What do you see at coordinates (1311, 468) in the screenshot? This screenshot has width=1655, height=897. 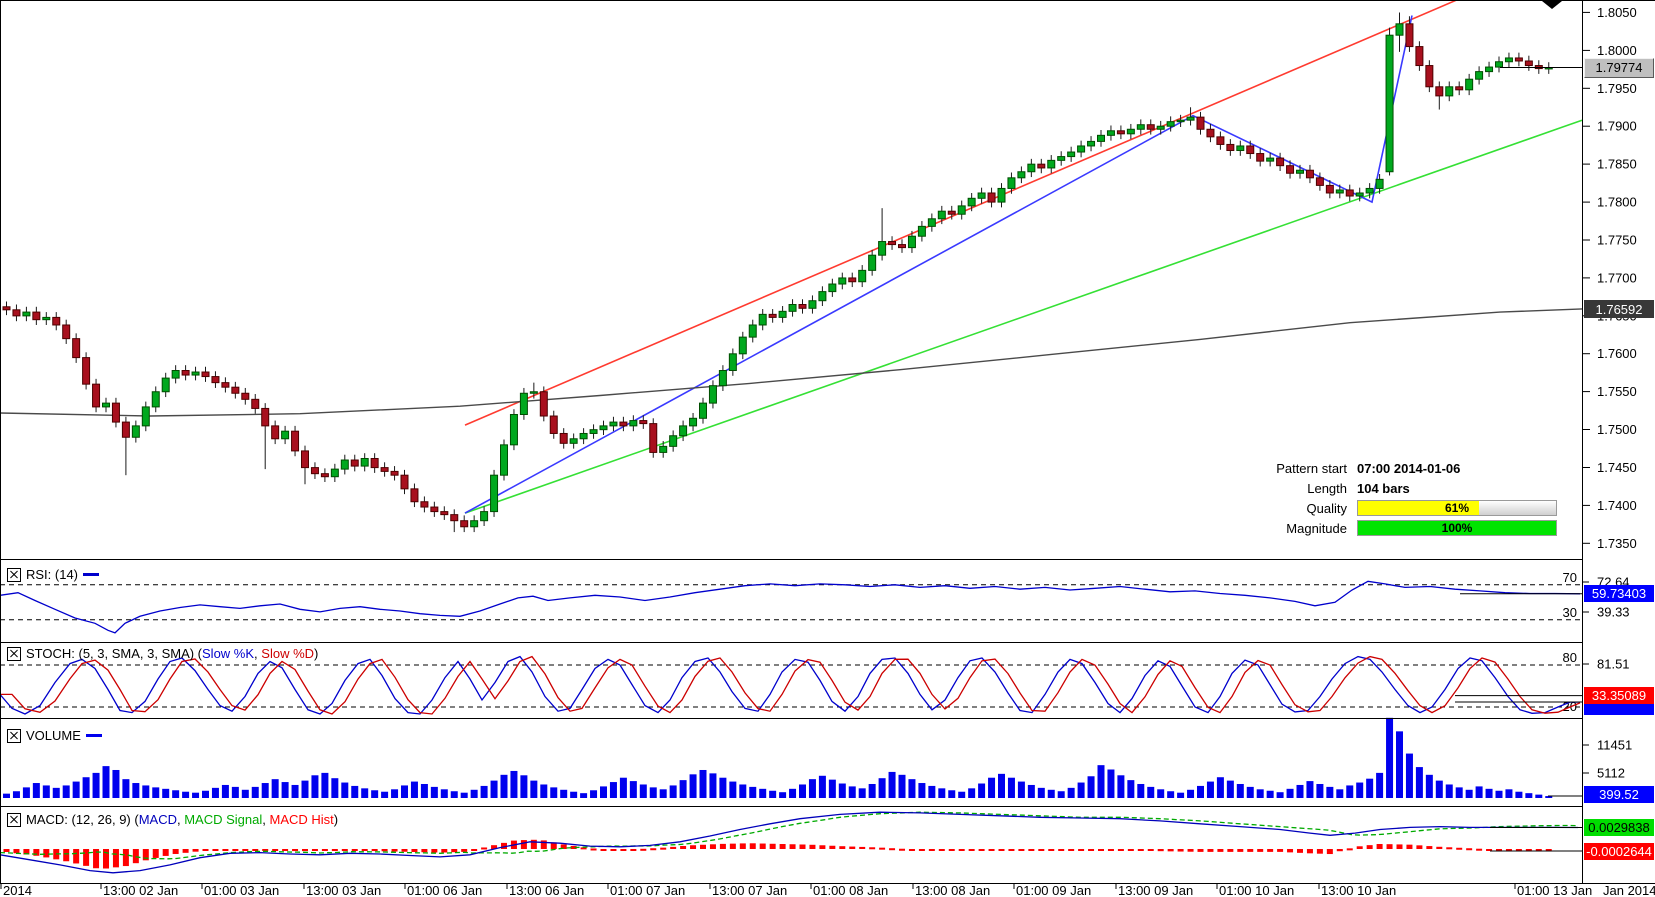 I see `pattern-start-label: Pattern start` at bounding box center [1311, 468].